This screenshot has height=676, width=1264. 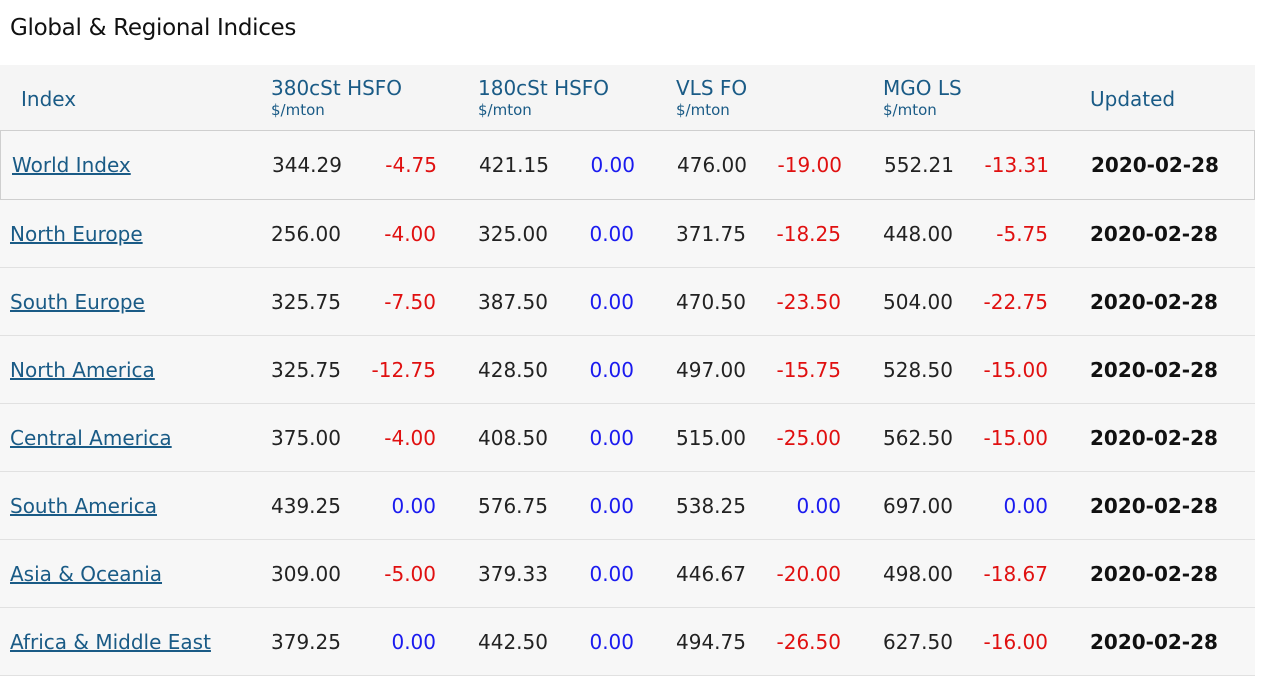 What do you see at coordinates (298, 110) in the screenshot?
I see `header-hsfo380-unit: $/mton` at bounding box center [298, 110].